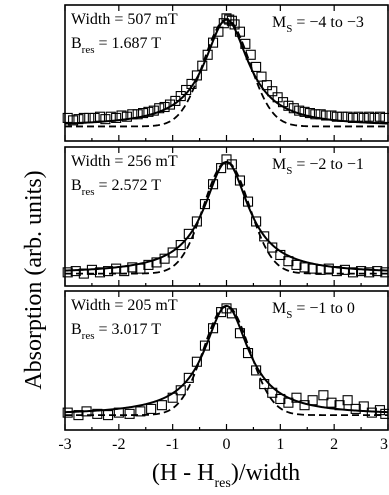 The height and width of the screenshot is (495, 389). What do you see at coordinates (34, 279) in the screenshot?
I see `y-axis-title: Absorption (arb. units)` at bounding box center [34, 279].